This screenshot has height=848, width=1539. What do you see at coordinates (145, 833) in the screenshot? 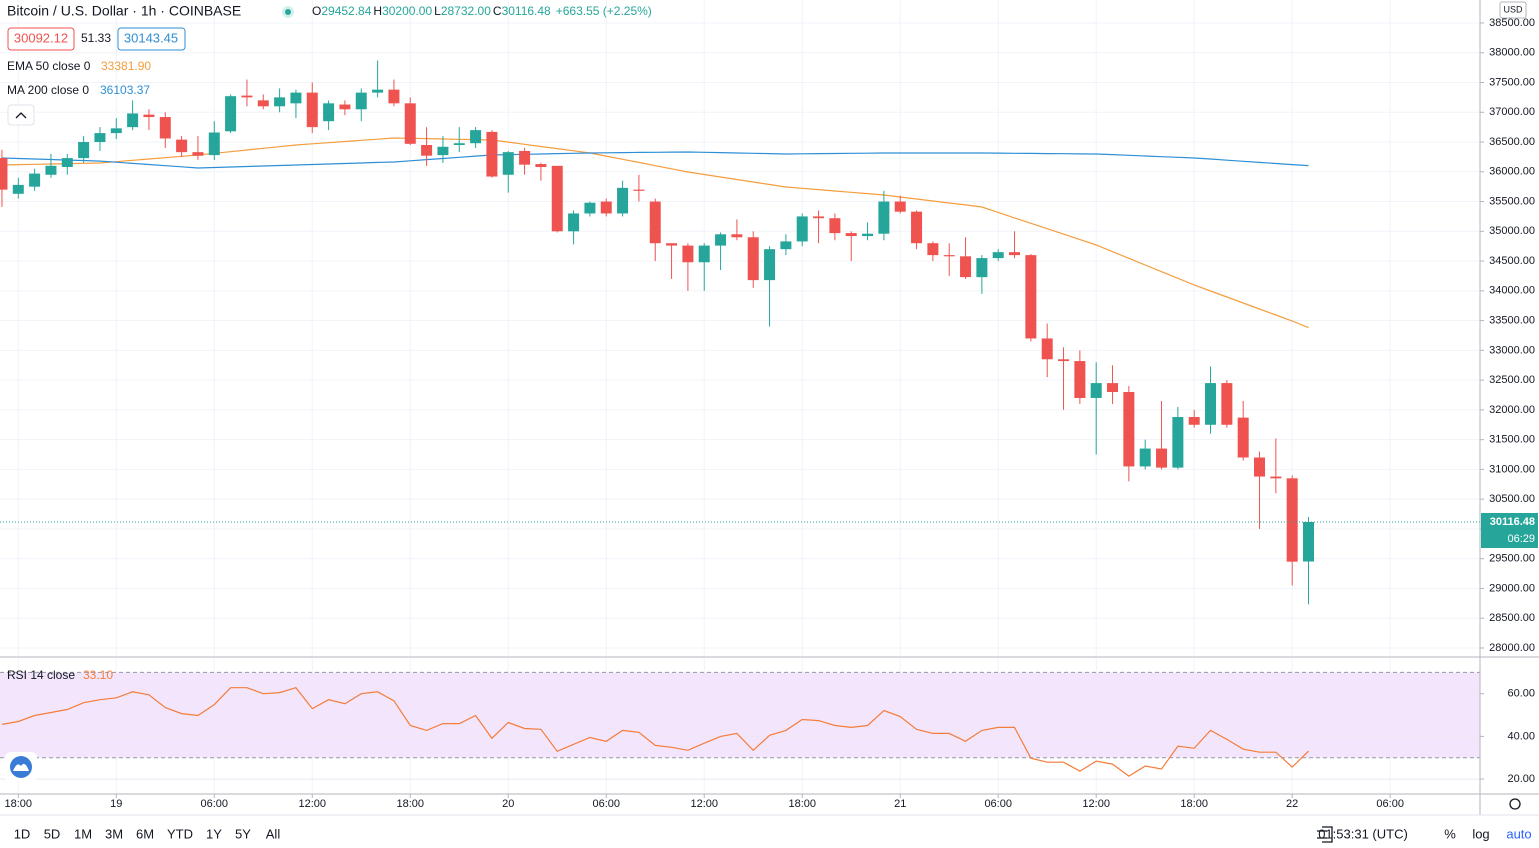
I see `range-button: 6M` at bounding box center [145, 833].